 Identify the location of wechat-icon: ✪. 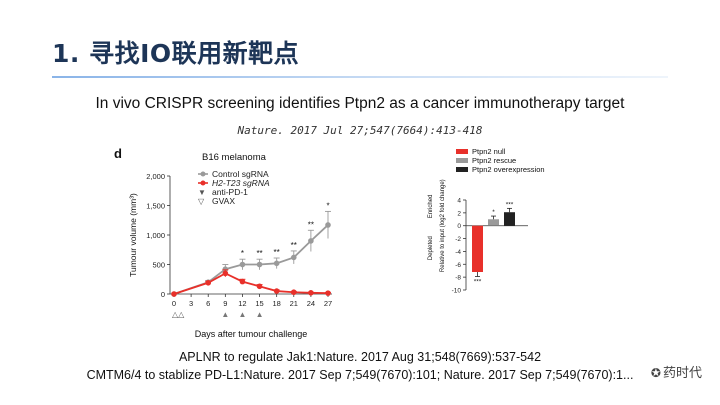
(655, 373).